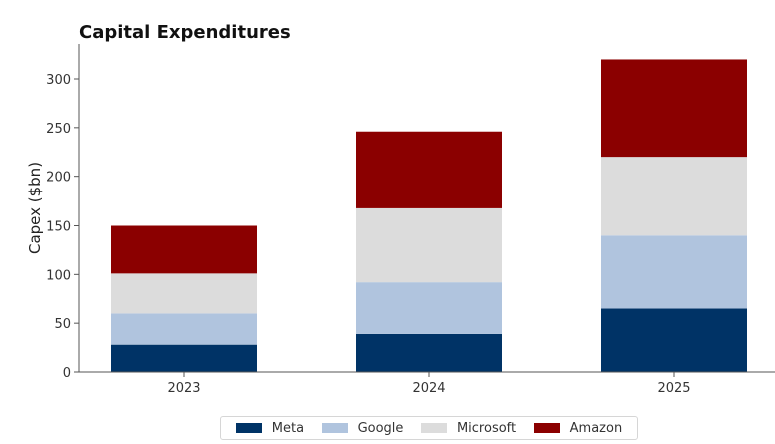  Describe the element at coordinates (270, 428) in the screenshot. I see `legend-item-meta: Meta` at that location.